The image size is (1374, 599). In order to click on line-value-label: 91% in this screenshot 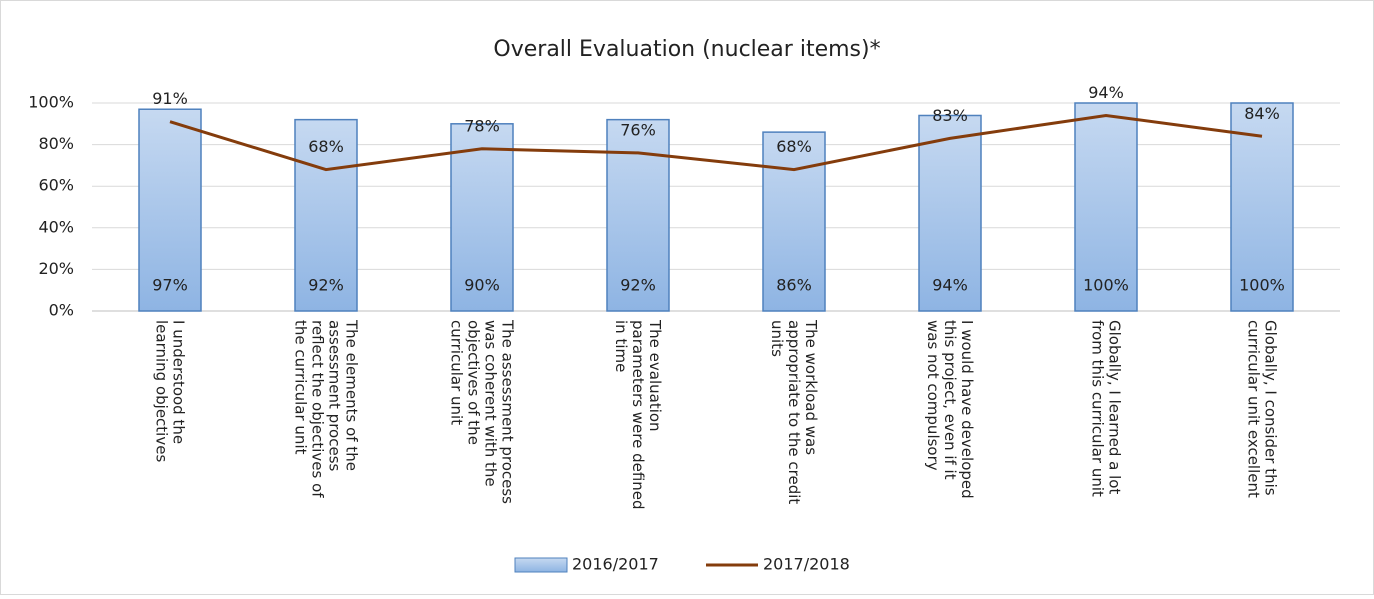, I will do `click(170, 98)`.